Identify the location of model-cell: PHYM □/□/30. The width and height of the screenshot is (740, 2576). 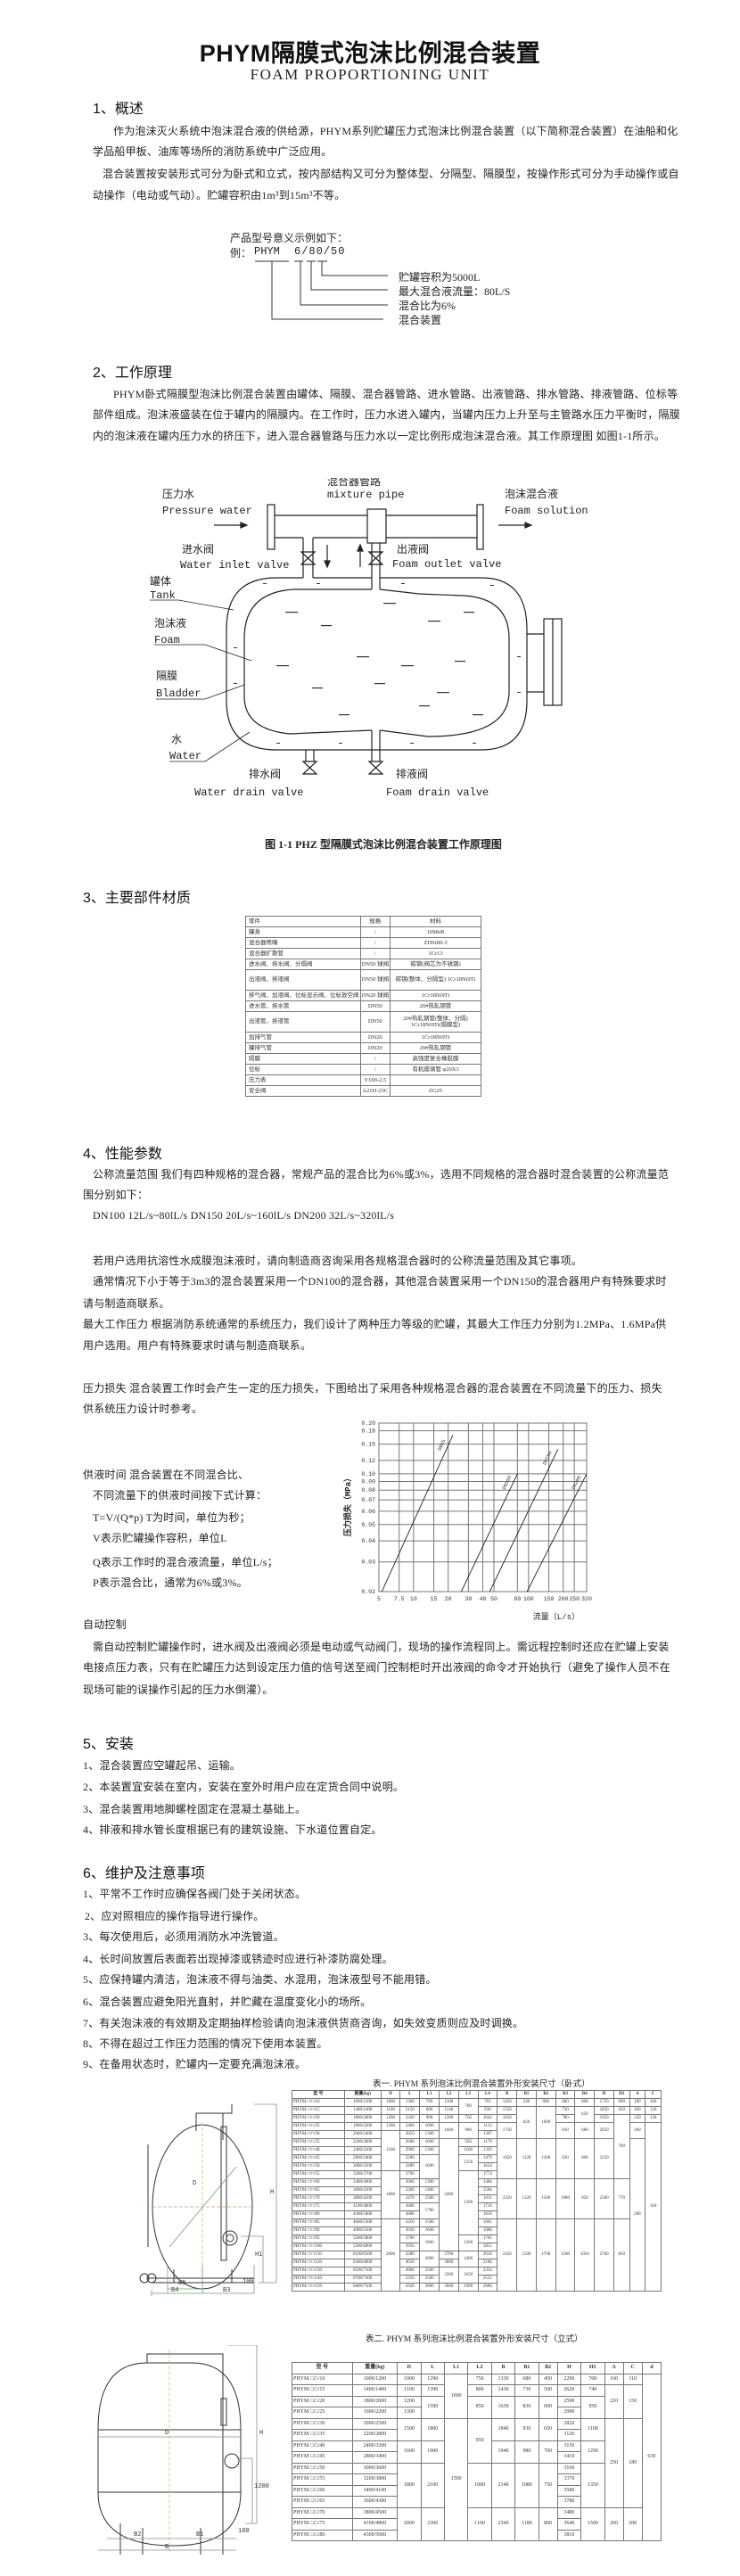
(323, 2423).